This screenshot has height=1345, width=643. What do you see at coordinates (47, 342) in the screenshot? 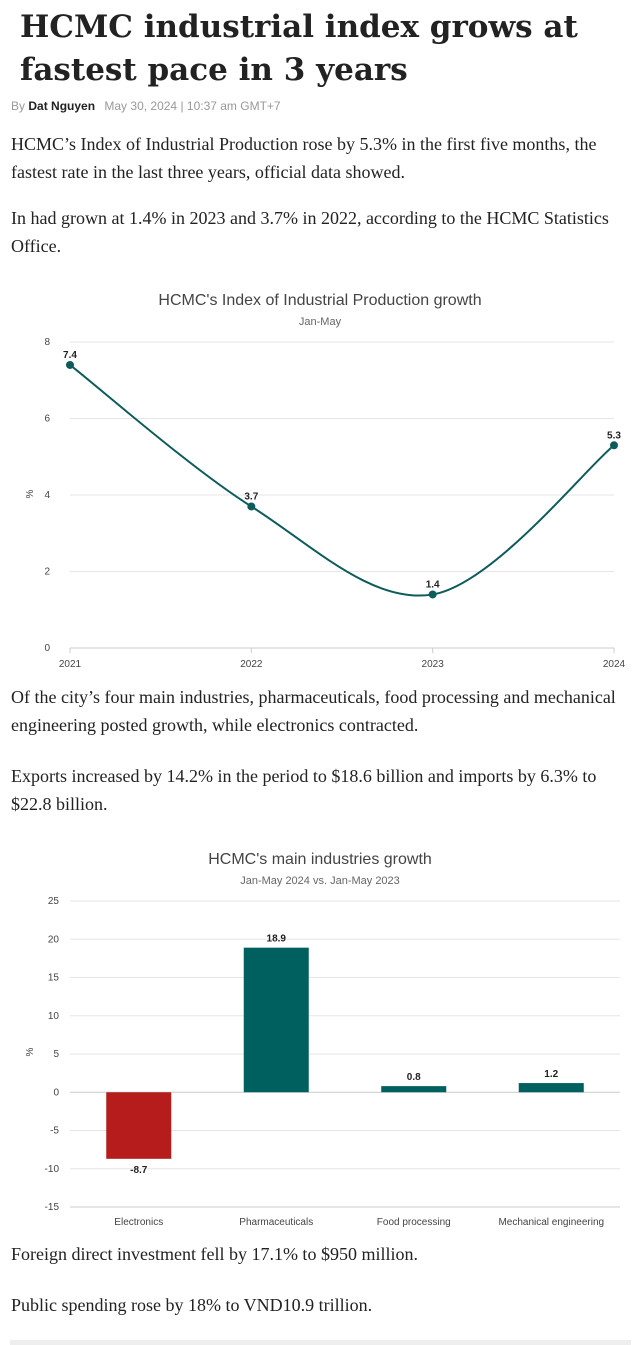
I see `y-tick-label: 8` at bounding box center [47, 342].